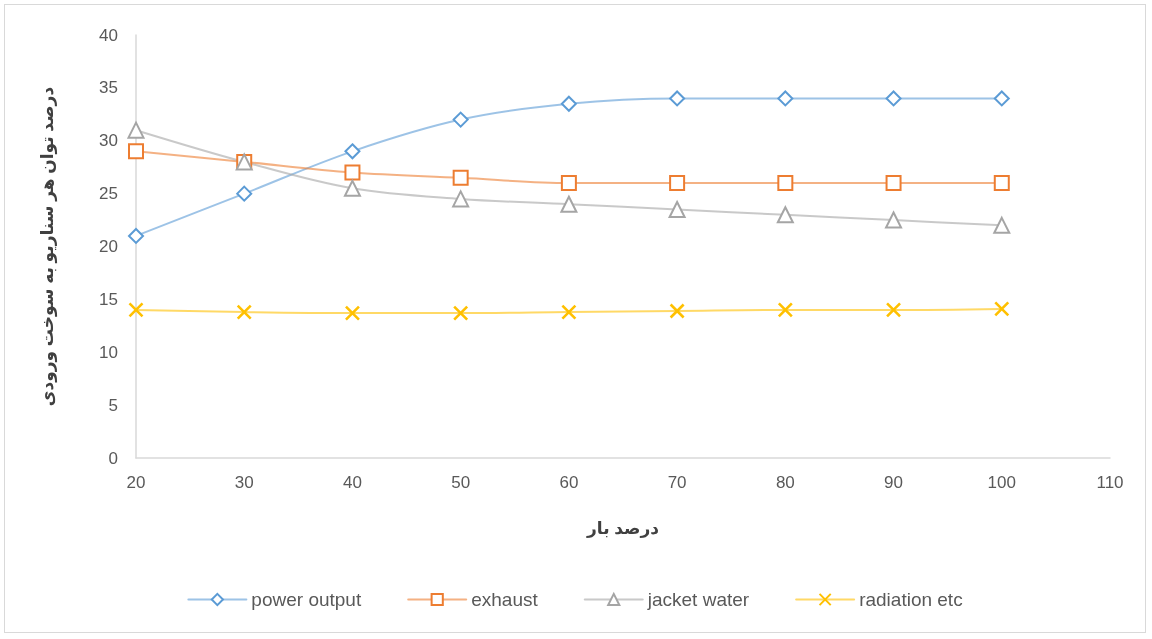 This screenshot has width=1152, height=639. I want to click on x-tick-label: 20, so click(136, 482).